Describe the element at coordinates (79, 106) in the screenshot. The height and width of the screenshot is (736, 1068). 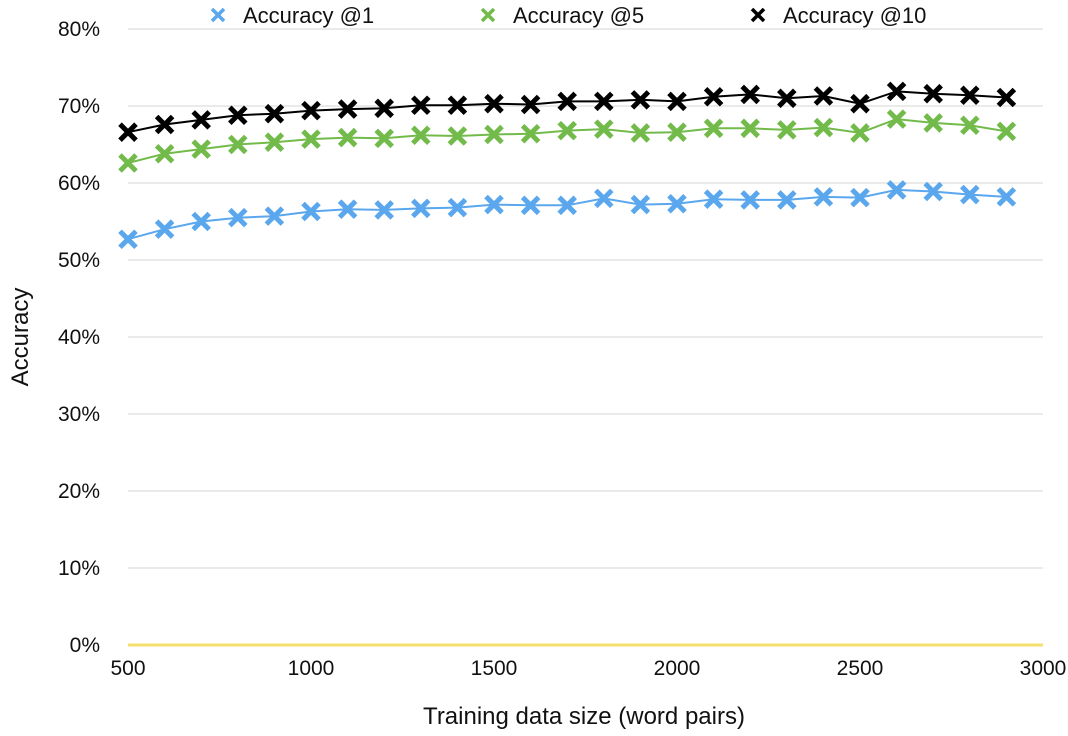
I see `y-tick-label: 70%` at that location.